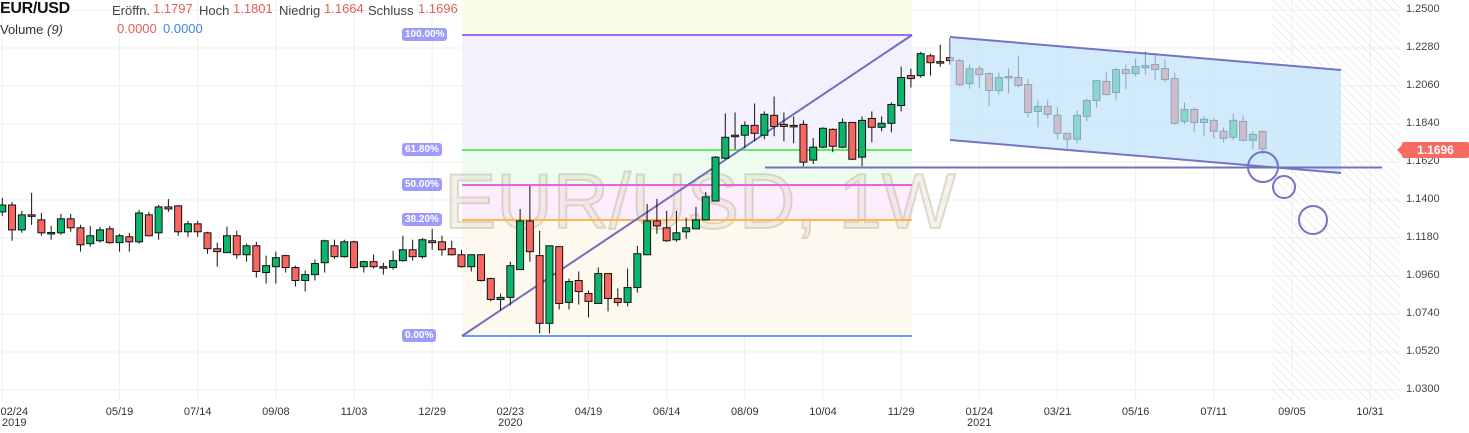 The image size is (1469, 433). I want to click on fib-label-0: 0.00%, so click(419, 335).